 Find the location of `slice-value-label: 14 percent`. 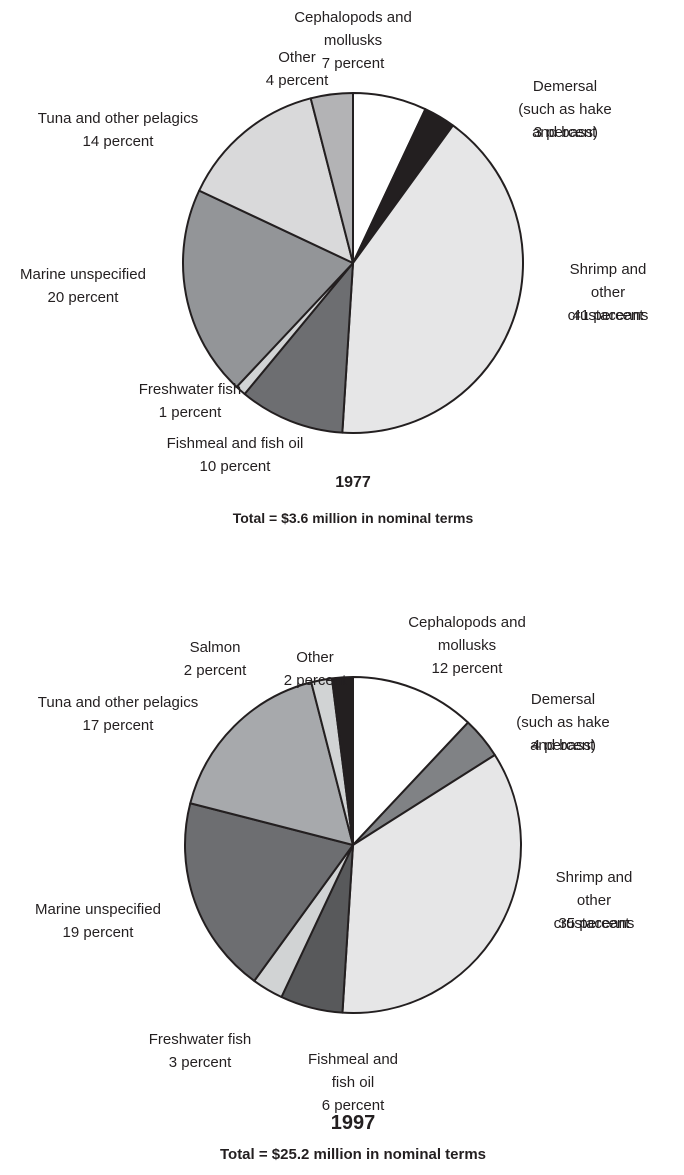

slice-value-label: 14 percent is located at coordinates (118, 141).